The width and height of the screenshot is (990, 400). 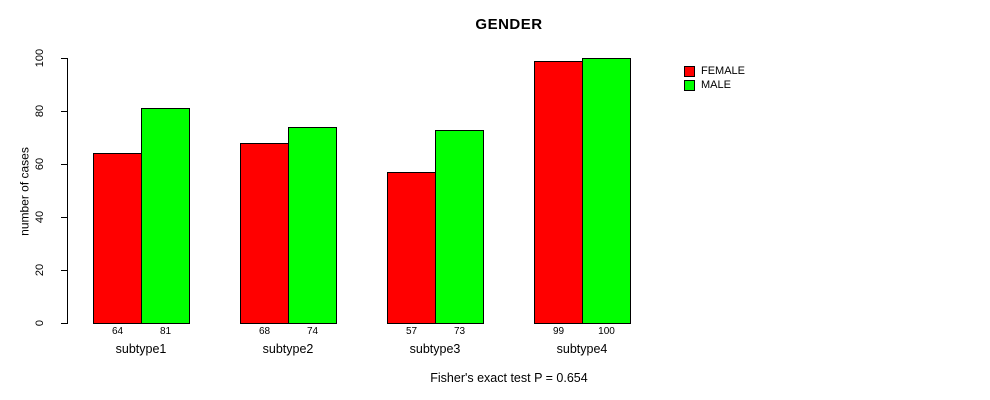 I want to click on bar-male-subtype2, so click(x=312, y=225).